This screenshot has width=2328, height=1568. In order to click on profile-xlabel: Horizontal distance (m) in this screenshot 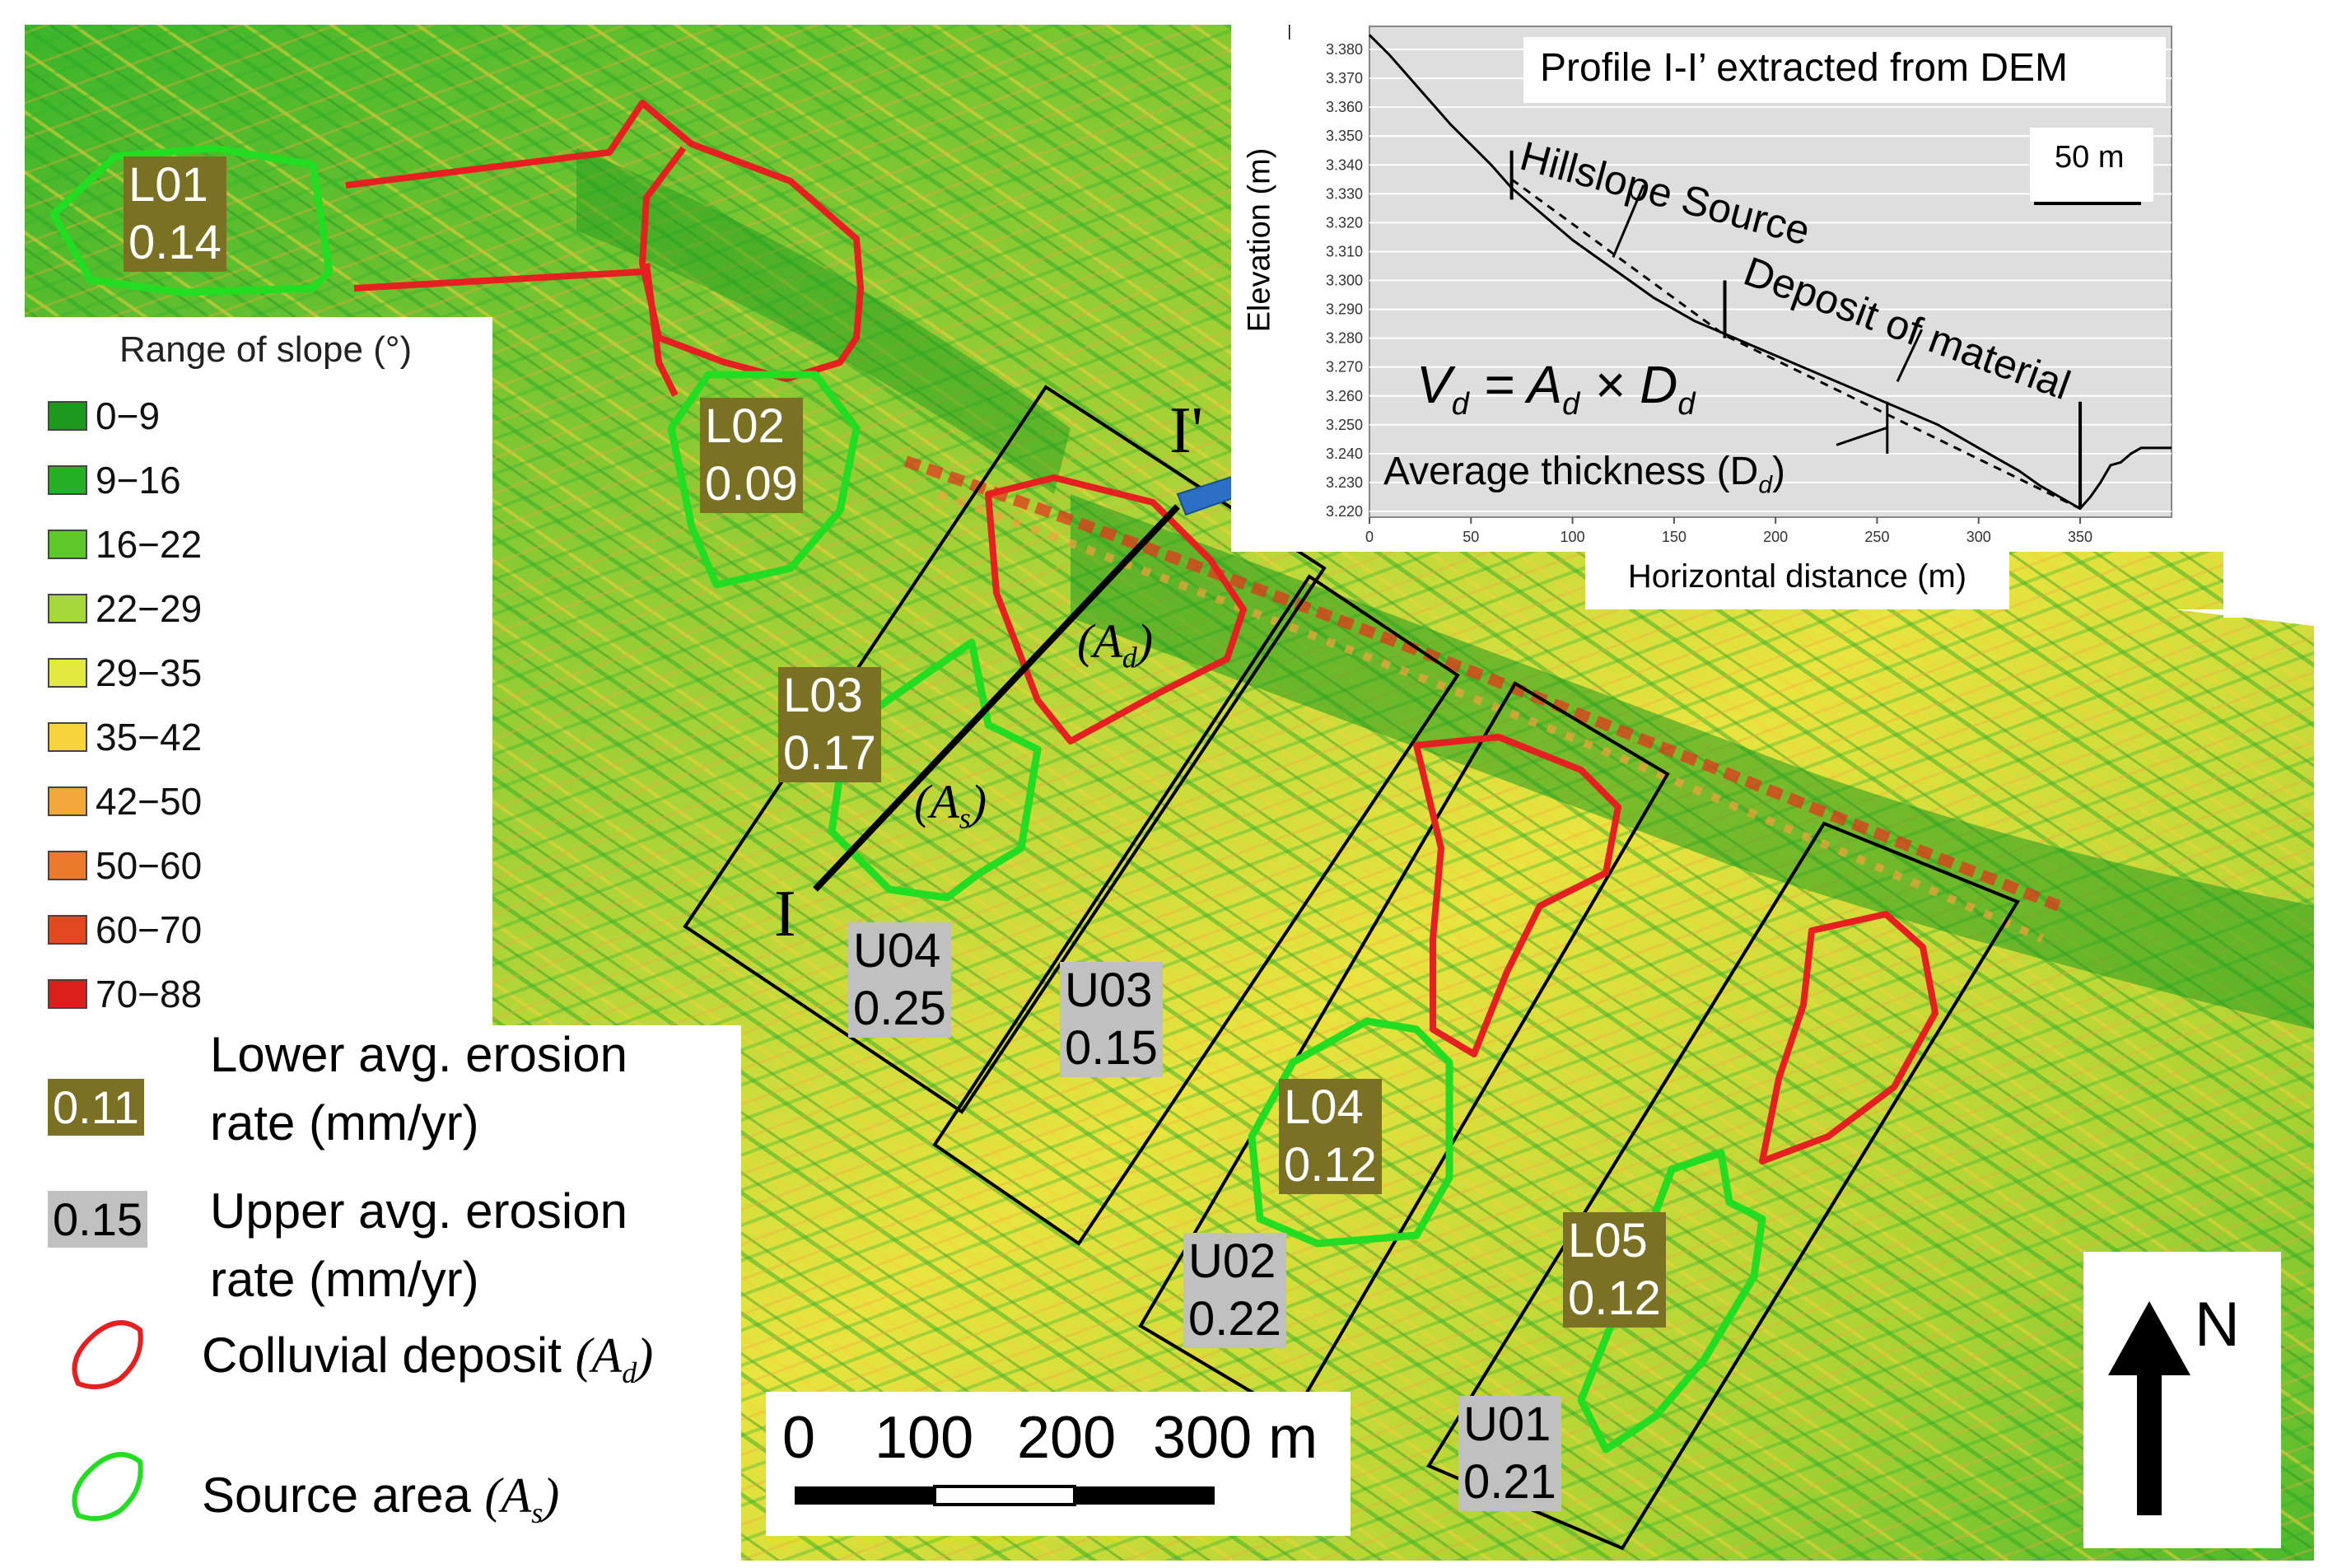, I will do `click(1797, 576)`.